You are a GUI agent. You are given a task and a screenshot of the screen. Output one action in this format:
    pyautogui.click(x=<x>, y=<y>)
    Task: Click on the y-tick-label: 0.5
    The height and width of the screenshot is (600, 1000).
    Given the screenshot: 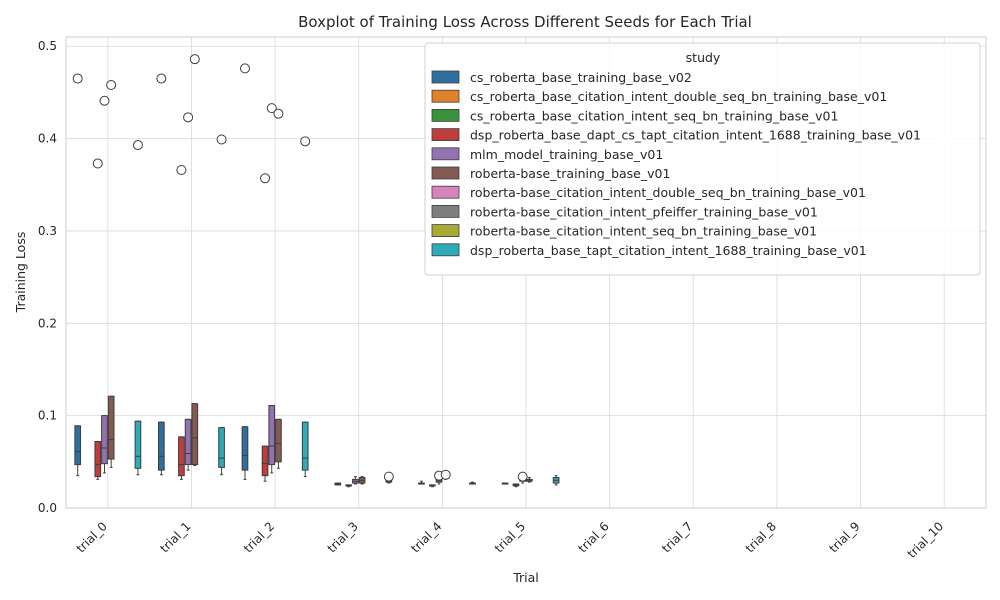 What is the action you would take?
    pyautogui.click(x=47, y=46)
    